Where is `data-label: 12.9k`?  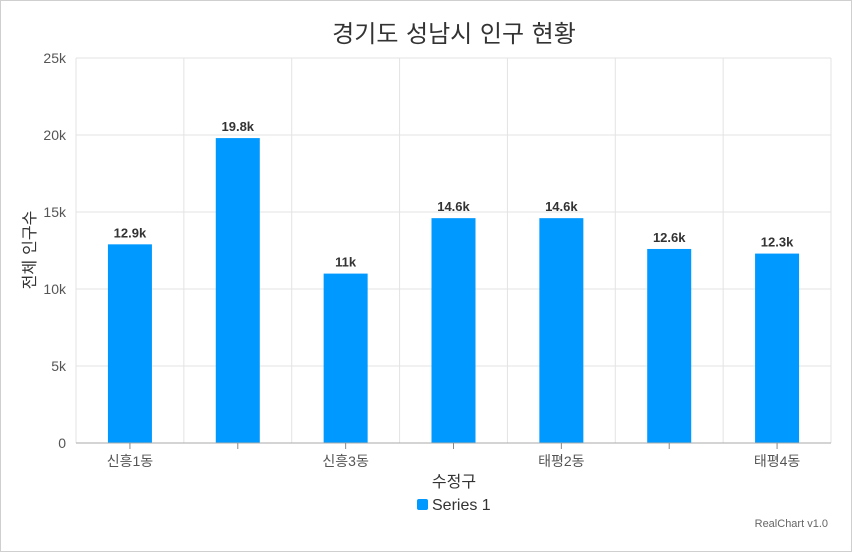 data-label: 12.9k is located at coordinates (130, 232).